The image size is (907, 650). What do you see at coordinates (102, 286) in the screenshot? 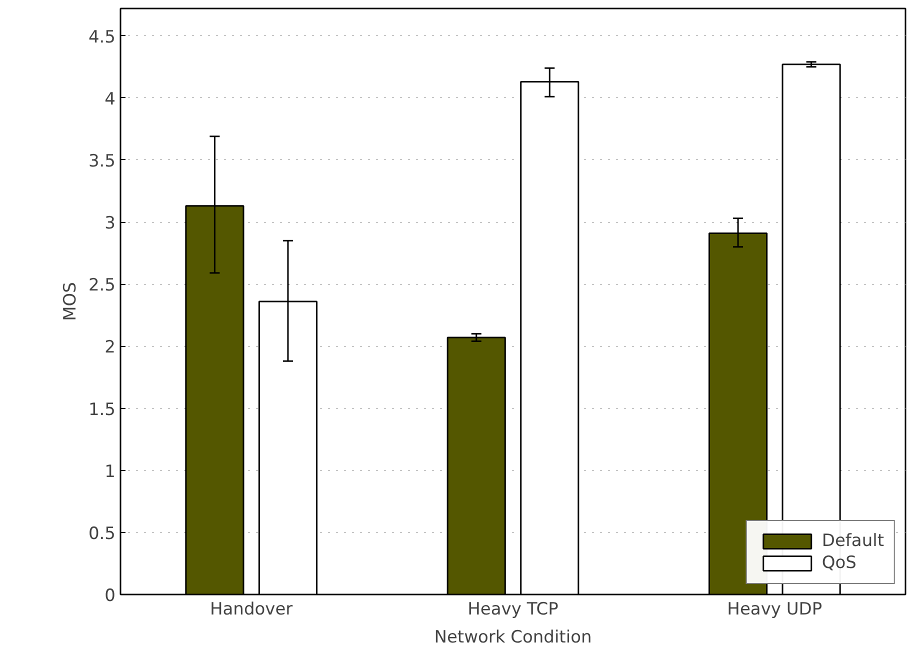
I see `y-tick-label: 2.5` at bounding box center [102, 286].